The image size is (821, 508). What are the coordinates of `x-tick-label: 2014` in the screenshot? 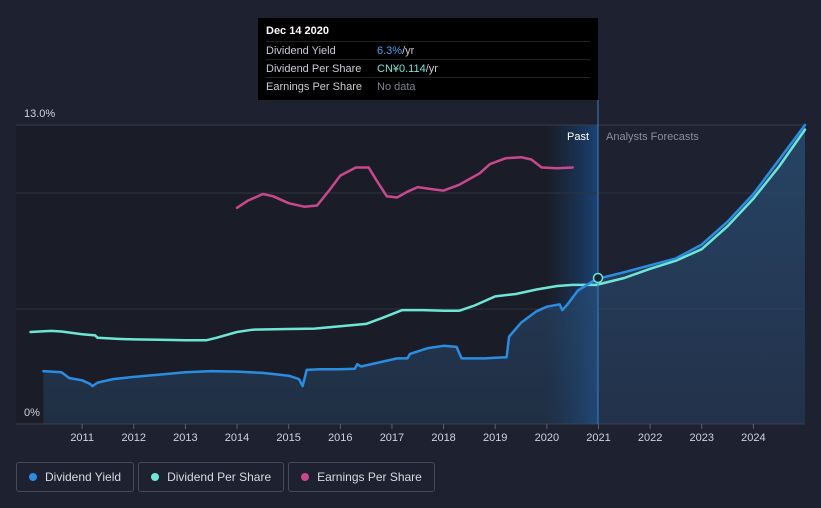 It's located at (237, 438).